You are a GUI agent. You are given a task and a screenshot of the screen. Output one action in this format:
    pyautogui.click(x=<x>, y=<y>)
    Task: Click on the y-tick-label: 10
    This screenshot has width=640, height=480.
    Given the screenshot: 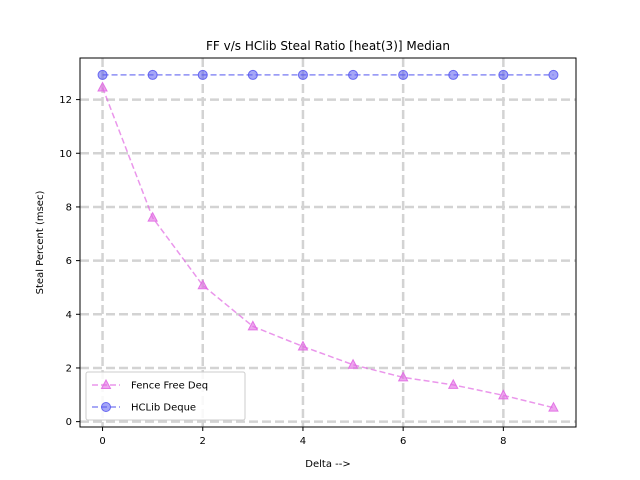 What is the action you would take?
    pyautogui.click(x=65, y=154)
    